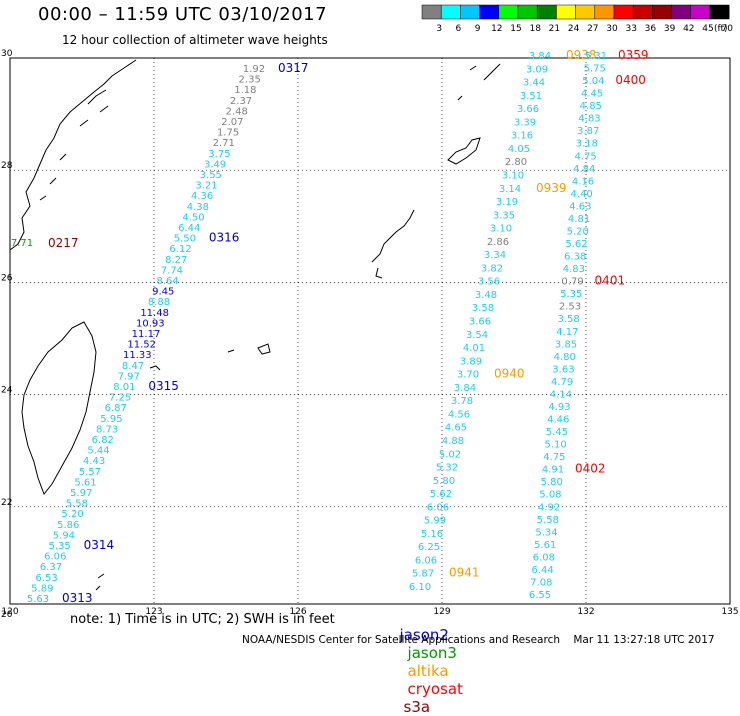 Image resolution: width=740 pixels, height=716 pixels. What do you see at coordinates (107, 429) in the screenshot?
I see `wave-height-label: 8.73` at bounding box center [107, 429].